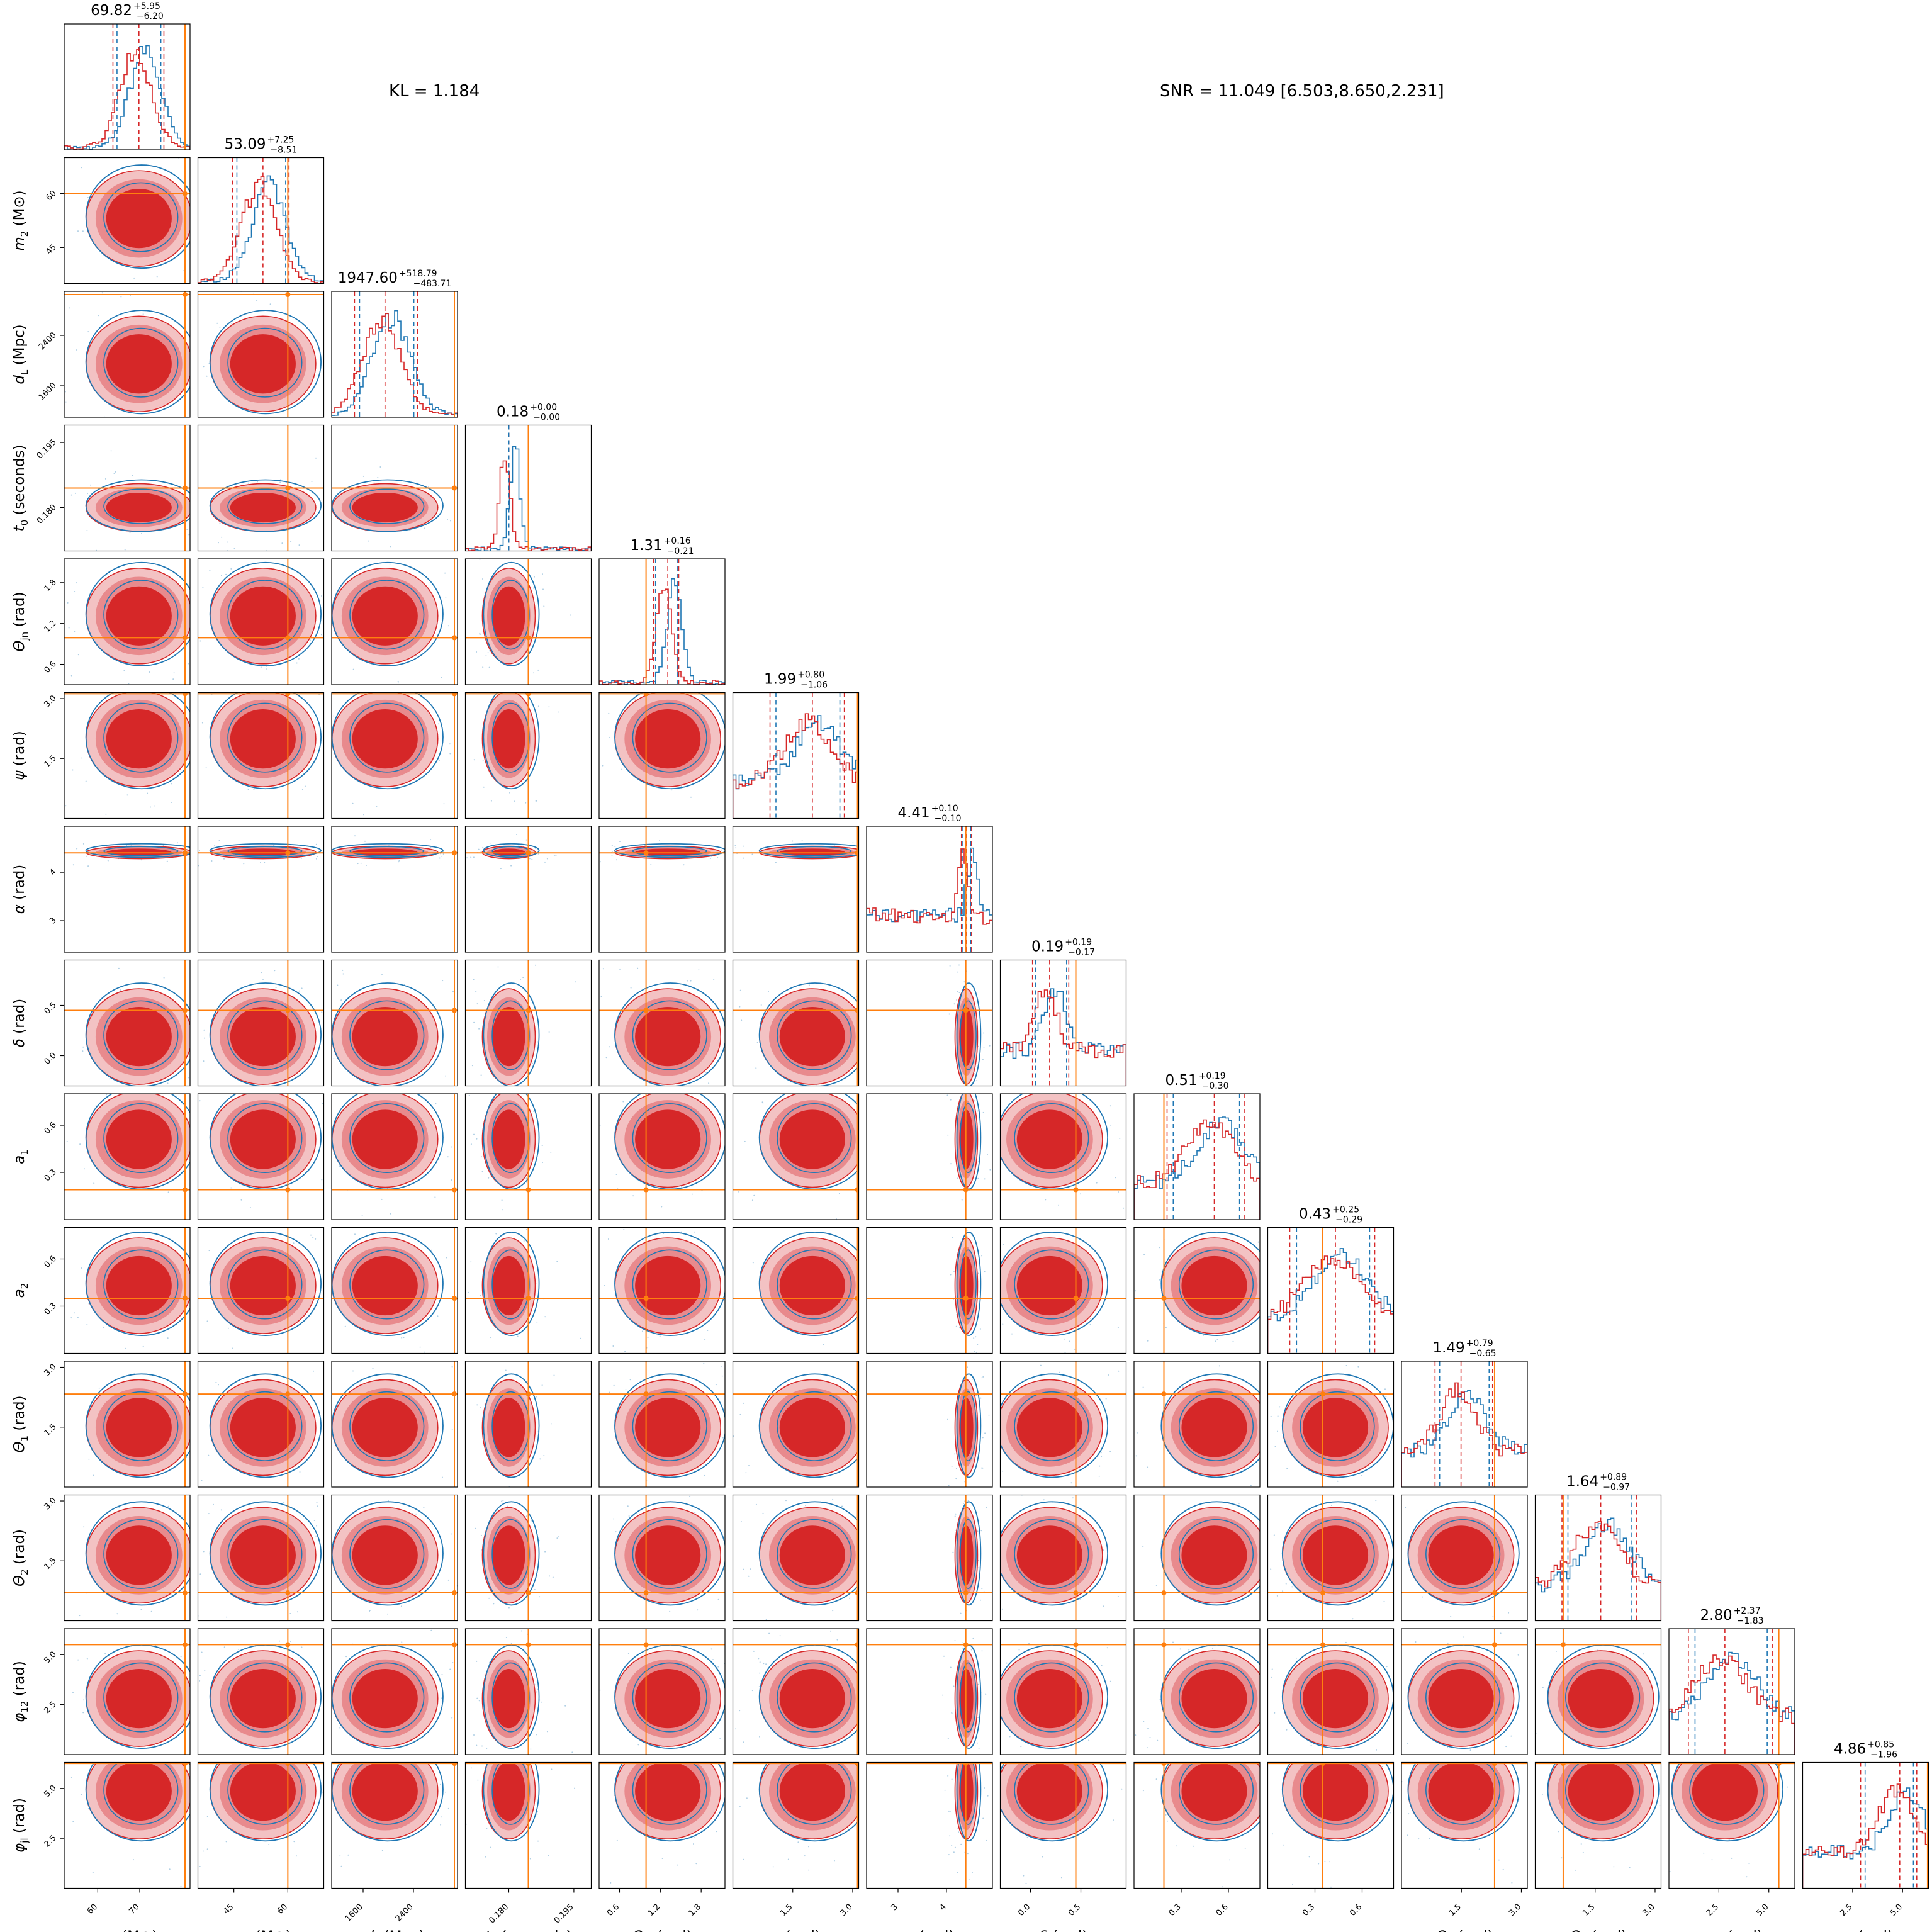 This screenshot has height=1932, width=1932. Describe the element at coordinates (261, 1564) in the screenshot. I see `contour-panel-m2-th2` at that location.